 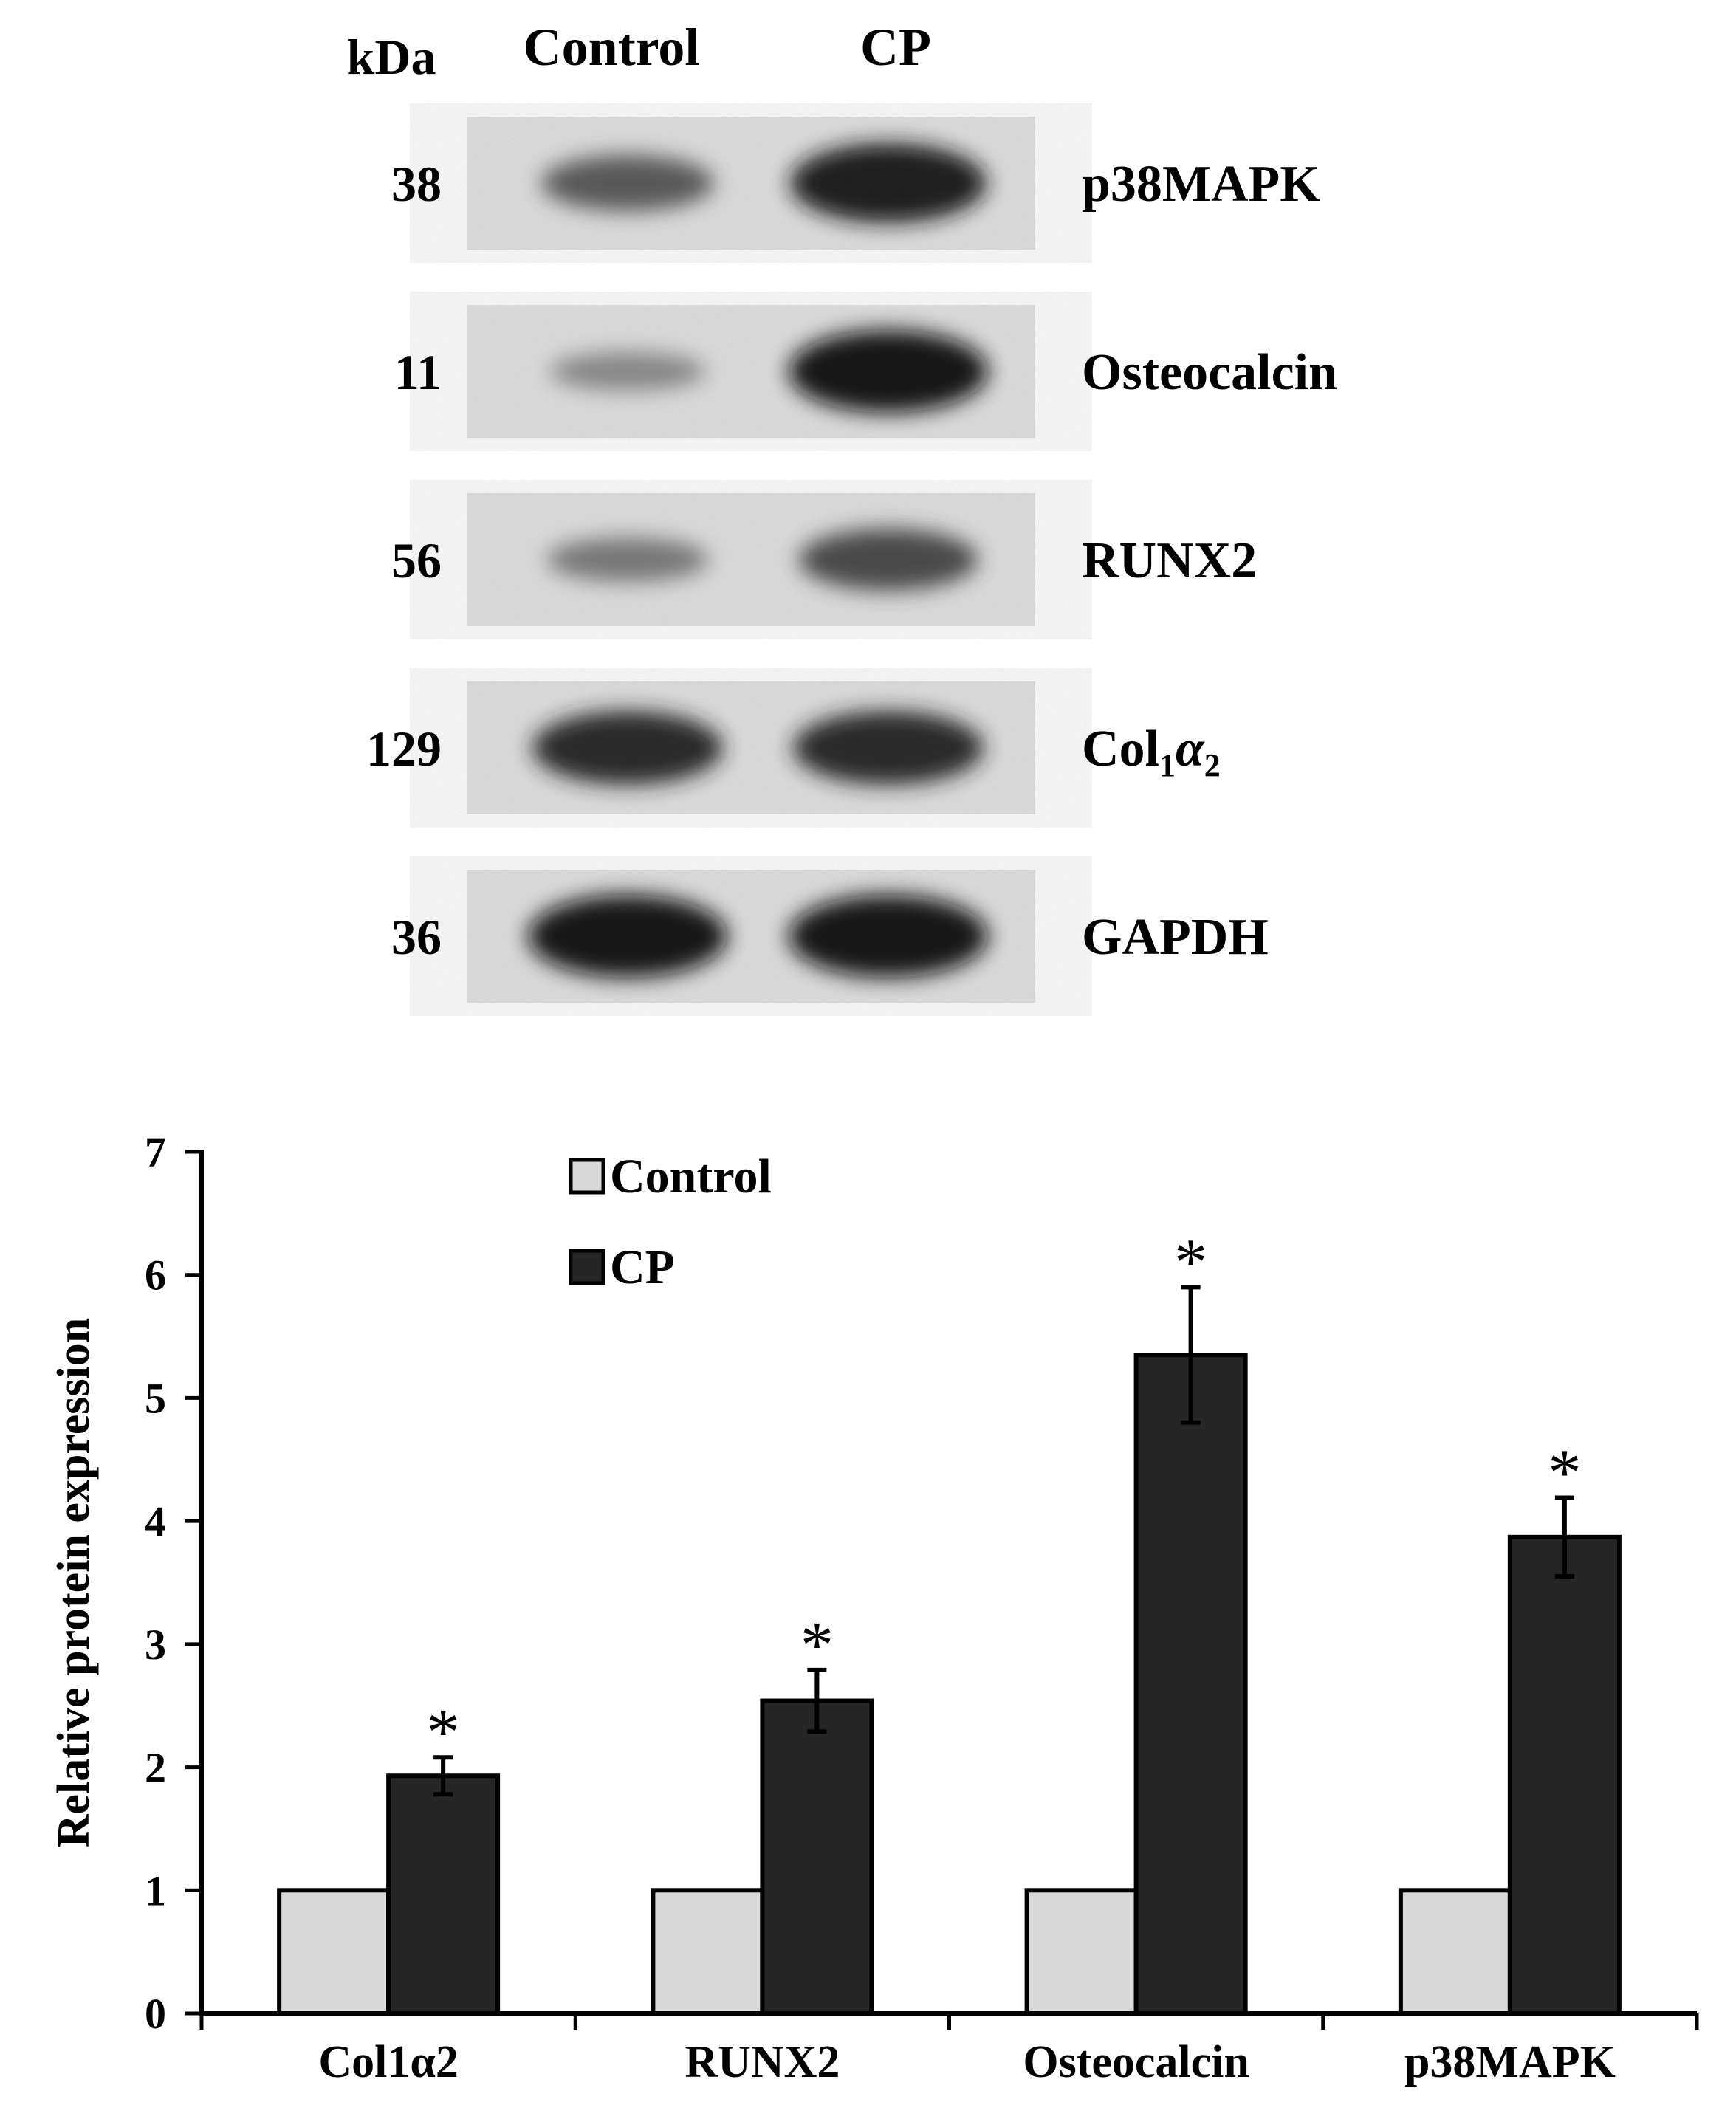 I want to click on legend-swatch-cp, so click(x=587, y=1267).